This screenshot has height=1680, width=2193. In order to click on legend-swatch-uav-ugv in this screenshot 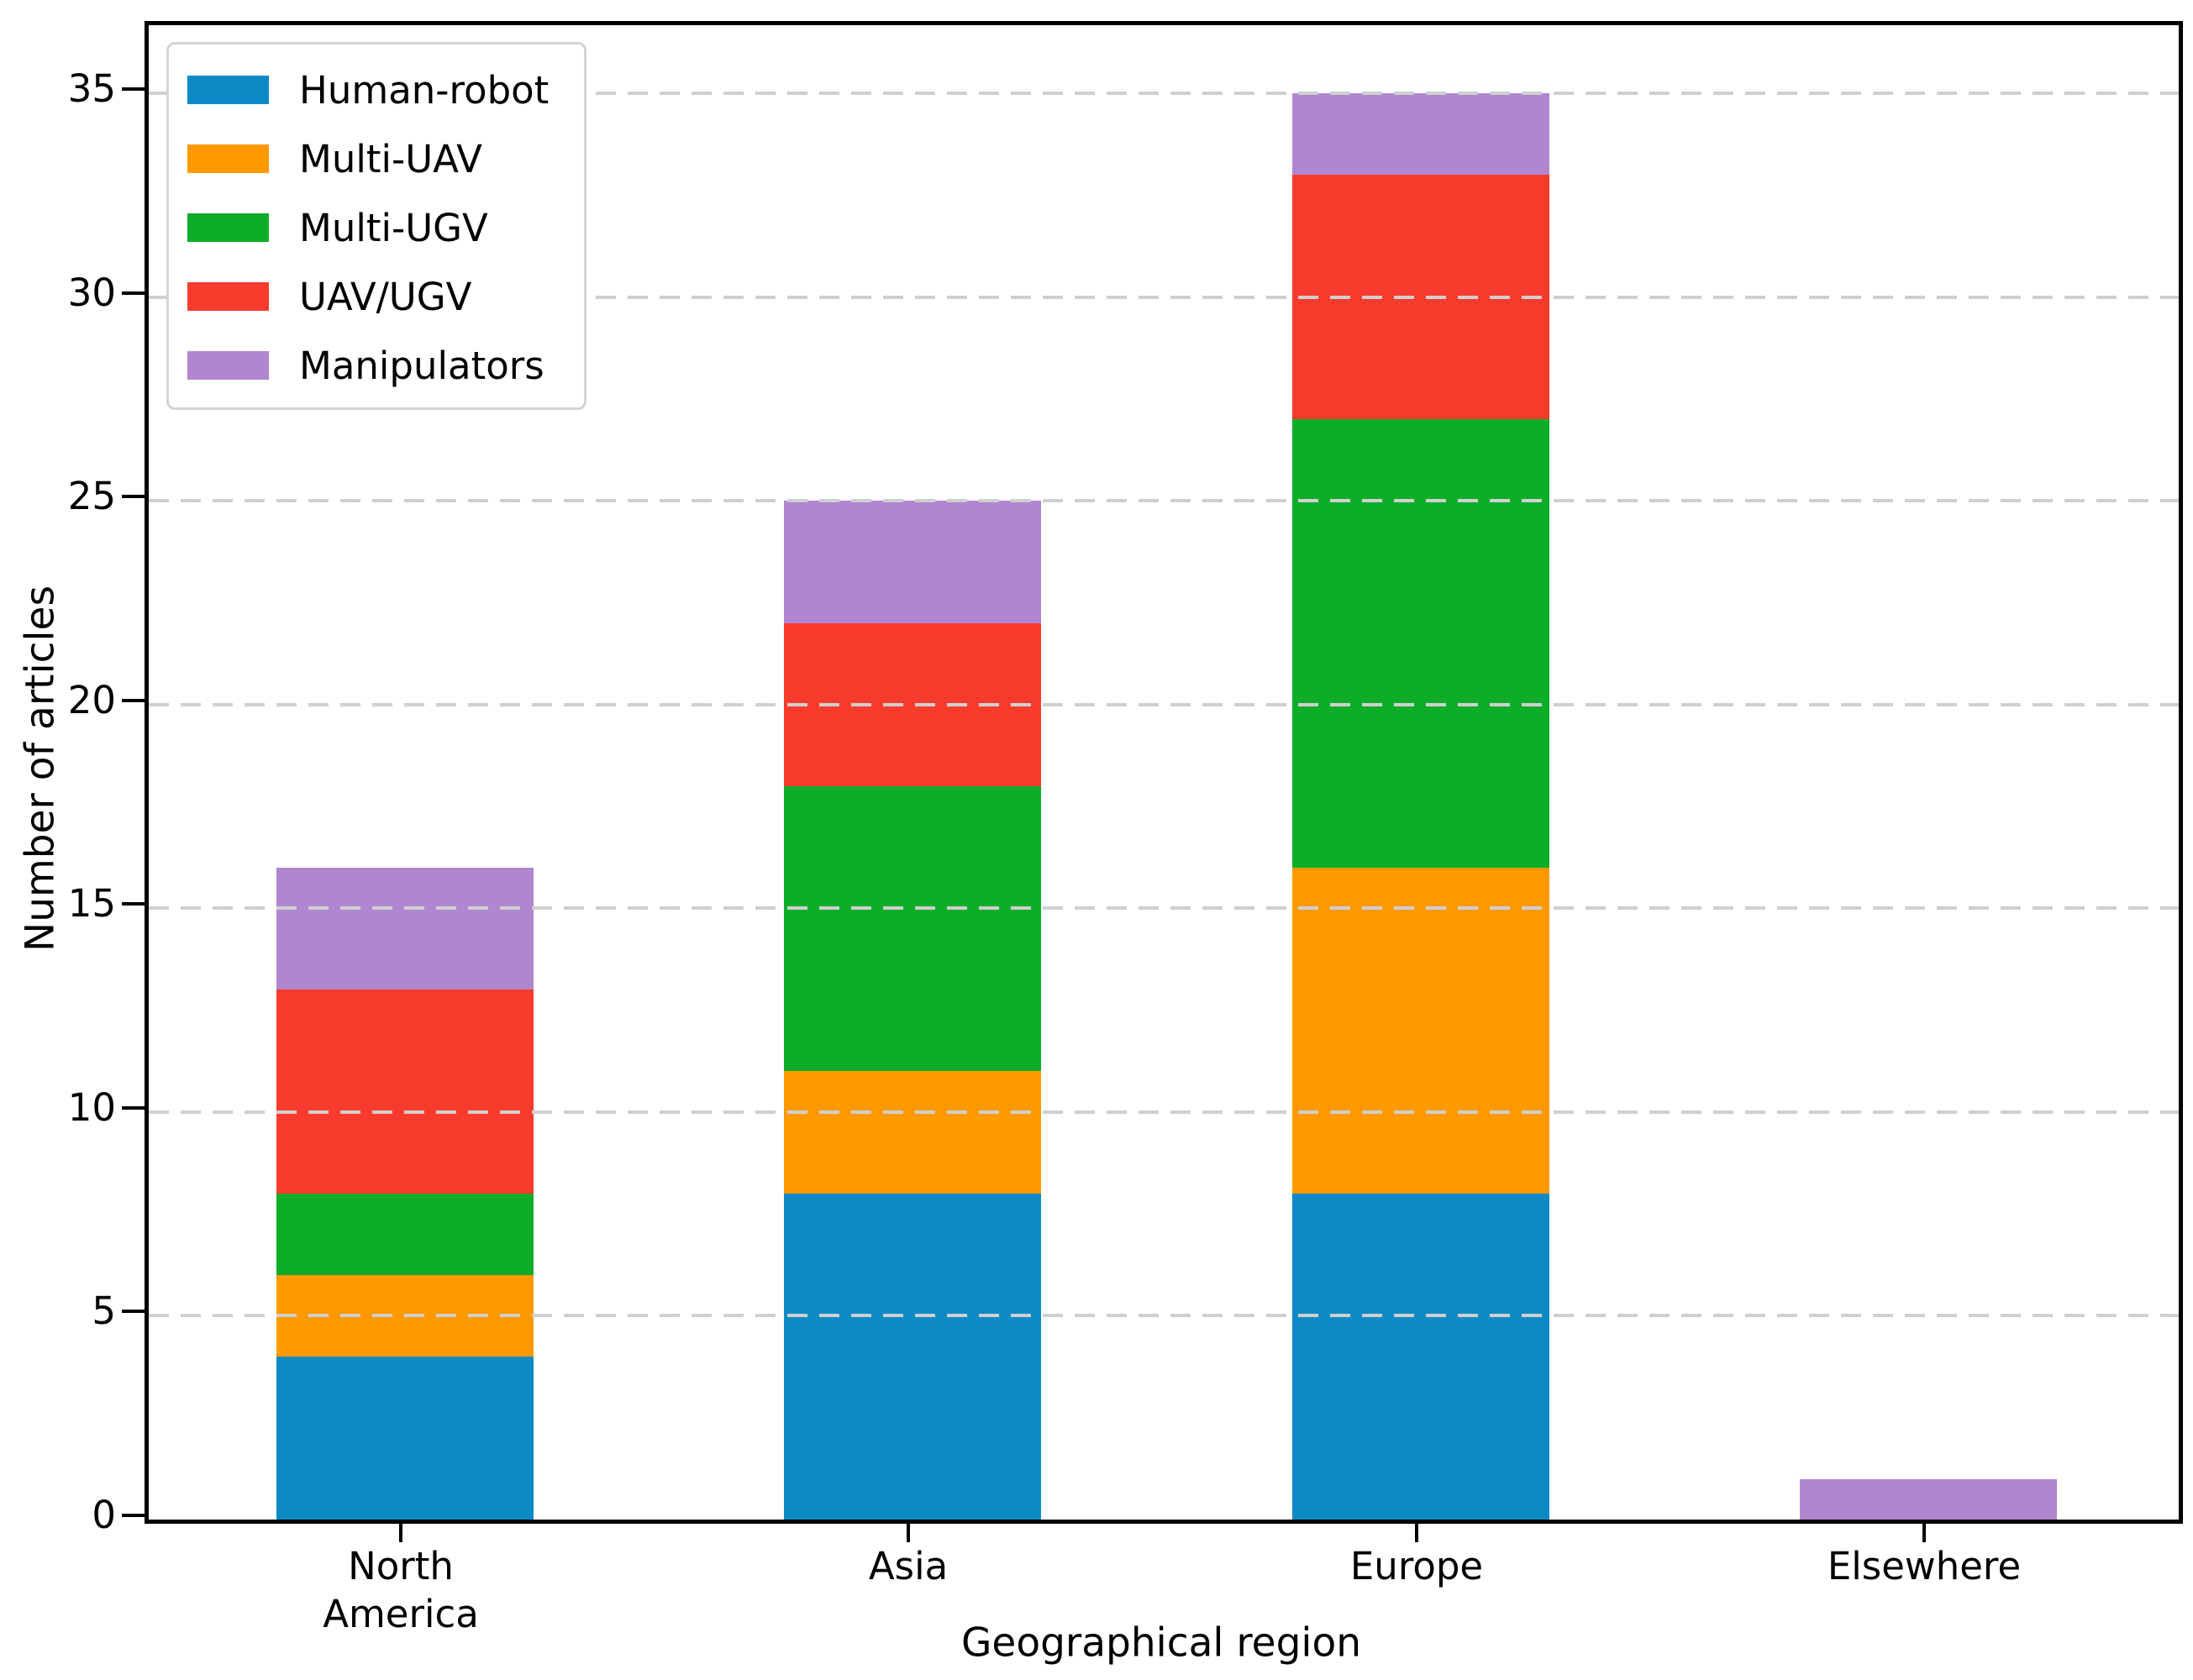, I will do `click(228, 296)`.